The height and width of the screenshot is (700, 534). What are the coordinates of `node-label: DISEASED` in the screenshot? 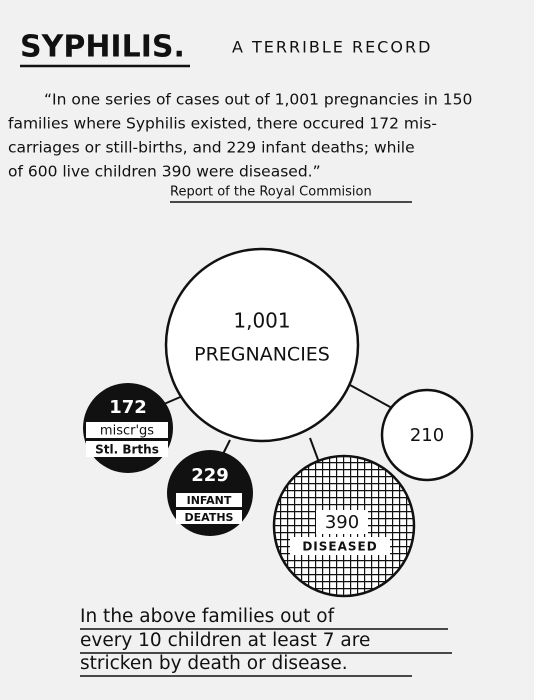 It's located at (339, 547).